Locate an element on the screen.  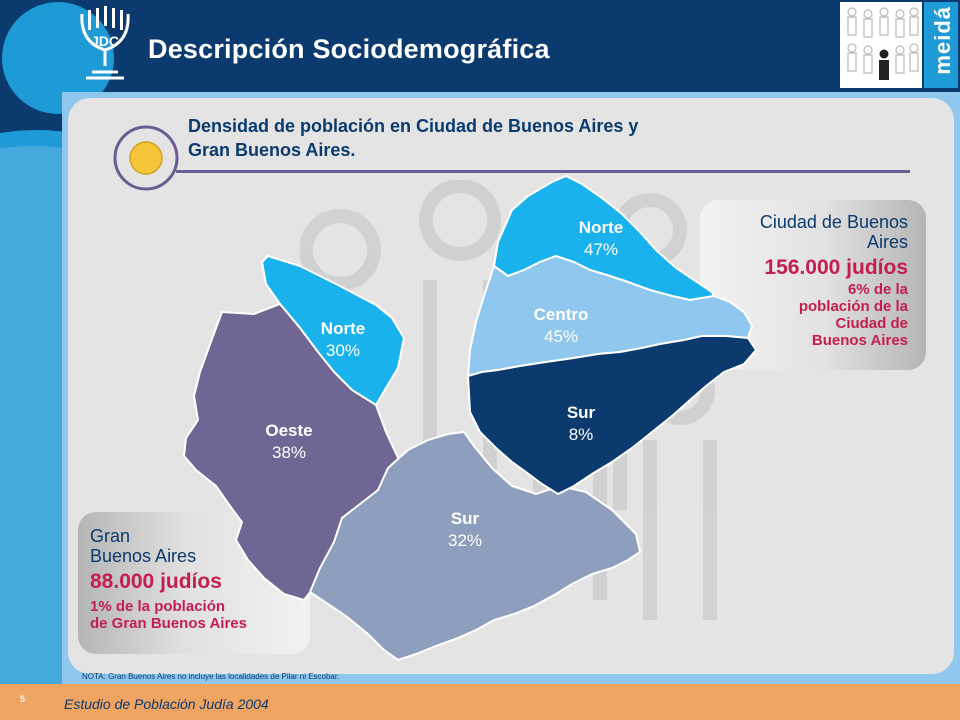
footer-text: Estudio de Población Judía 2004 is located at coordinates (166, 704).